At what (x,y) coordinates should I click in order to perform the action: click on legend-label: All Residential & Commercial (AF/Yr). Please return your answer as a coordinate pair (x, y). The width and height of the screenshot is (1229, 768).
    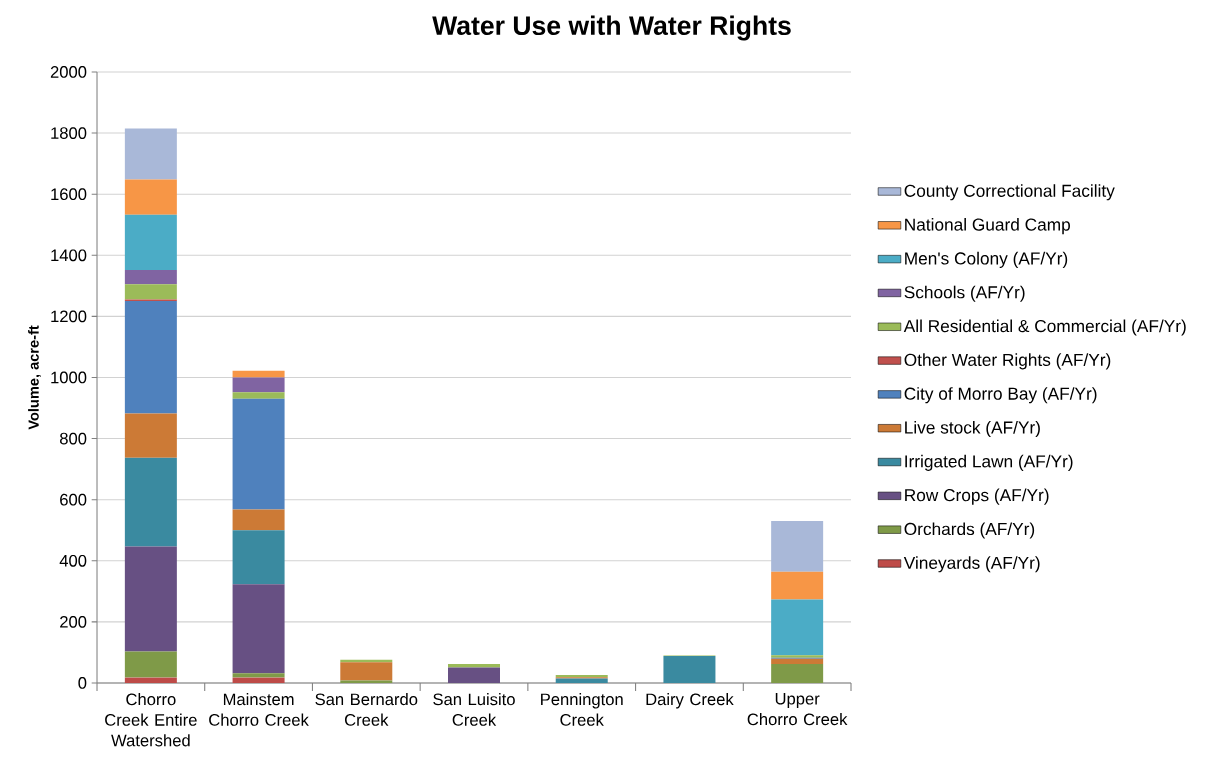
    Looking at the image, I should click on (1044, 327).